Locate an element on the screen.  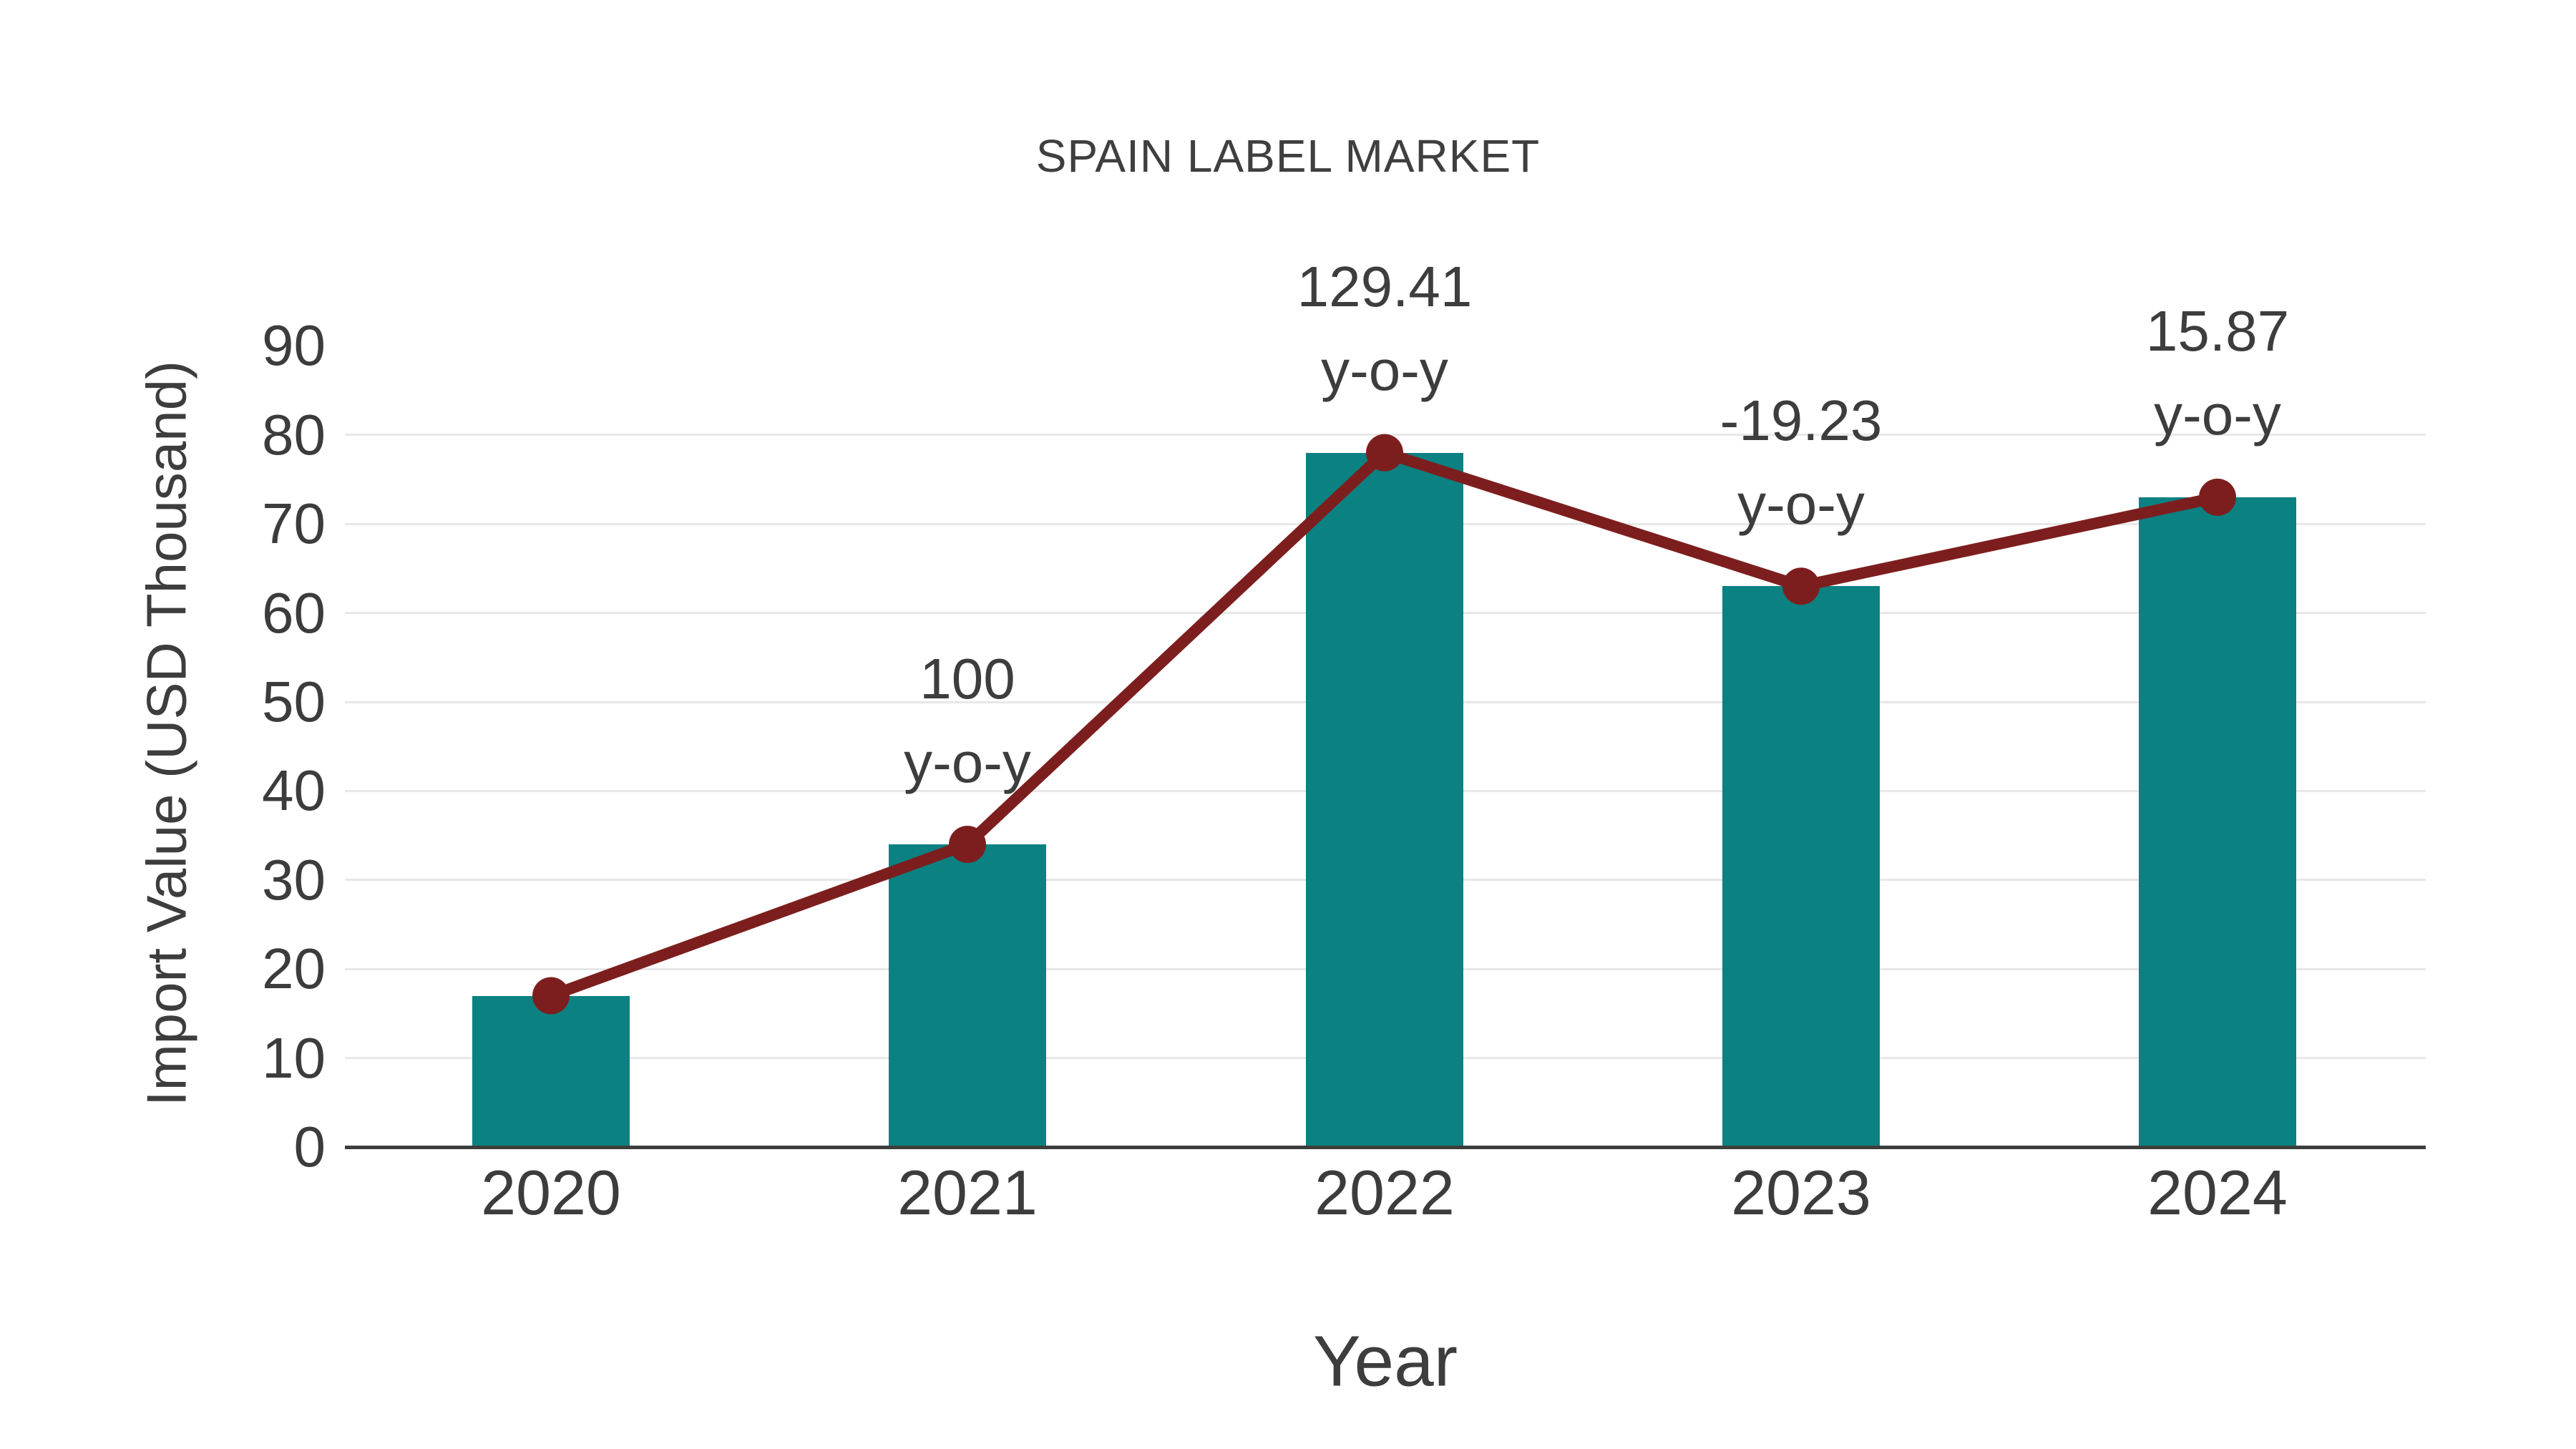
line-marker-2021 is located at coordinates (967, 845).